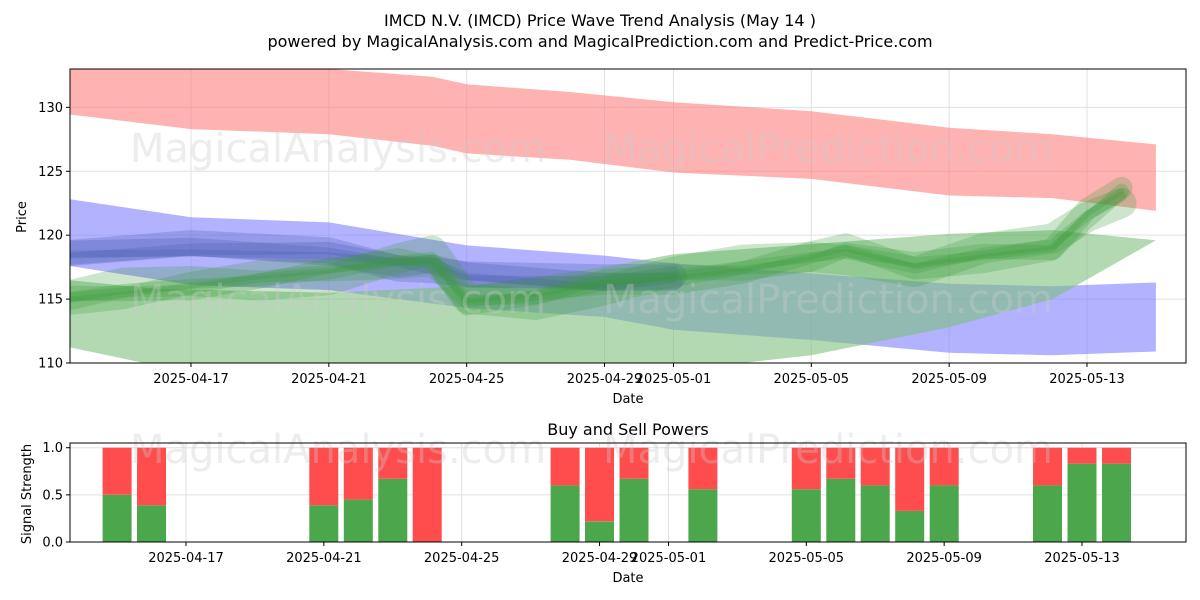 This screenshot has width=1200, height=600. Describe the element at coordinates (50, 364) in the screenshot. I see `y-tick-label: 110` at that location.